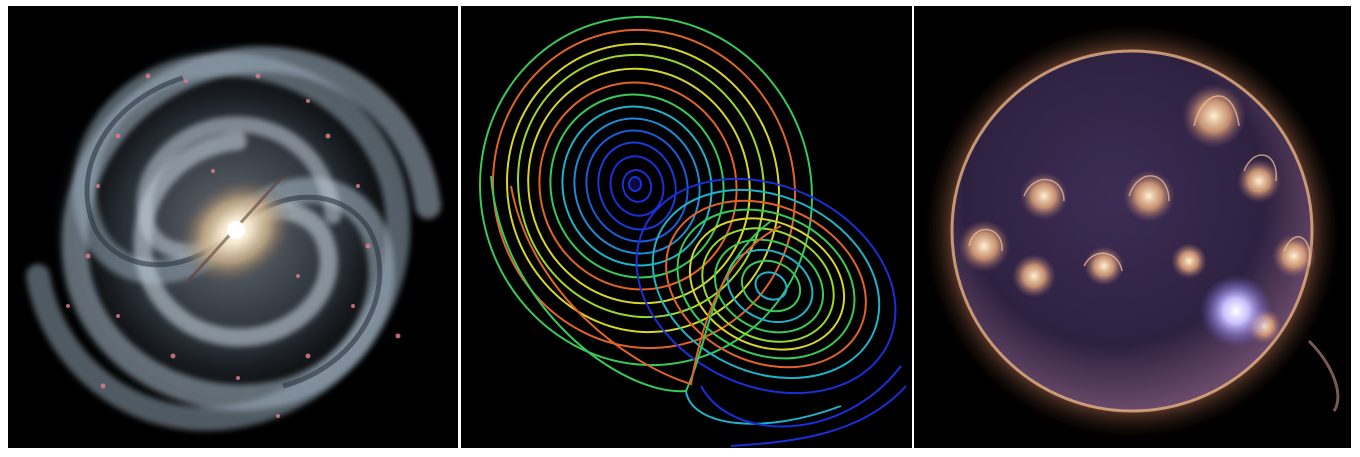  I want to click on sun-active-regions, so click(1137, 214).